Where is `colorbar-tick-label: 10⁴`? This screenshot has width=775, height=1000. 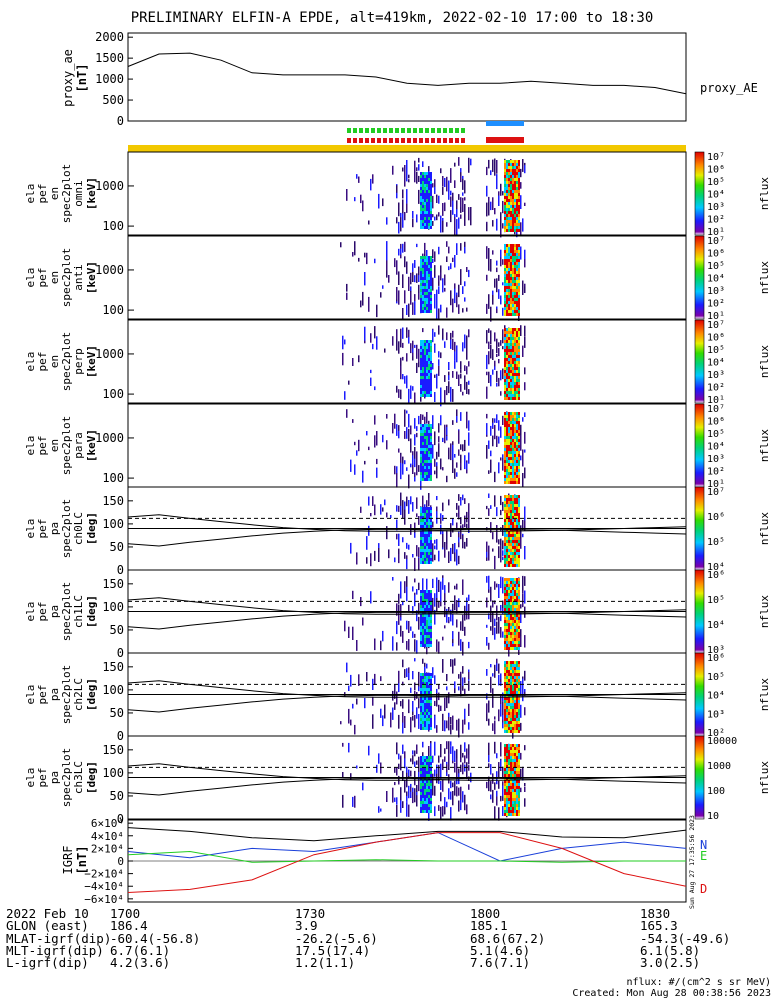 colorbar-tick-label: 10⁴ is located at coordinates (716, 625).